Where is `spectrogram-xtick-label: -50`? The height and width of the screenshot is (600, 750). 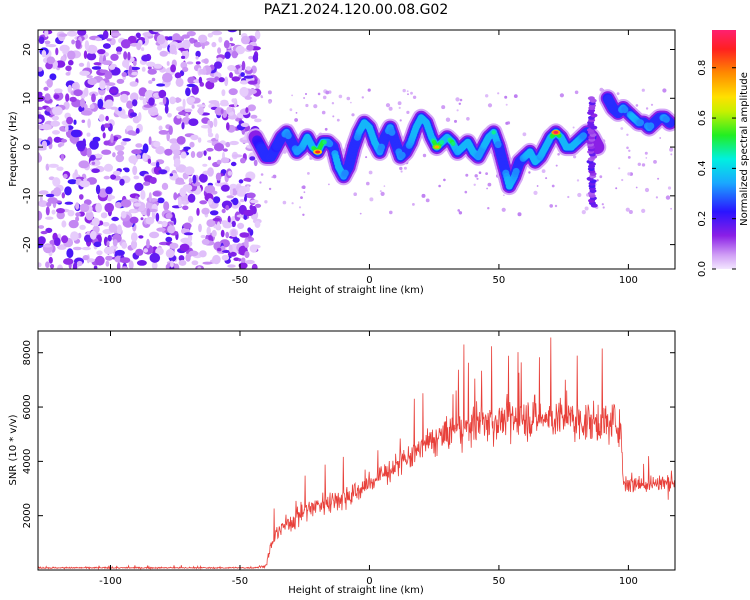 spectrogram-xtick-label: -50 is located at coordinates (240, 280).